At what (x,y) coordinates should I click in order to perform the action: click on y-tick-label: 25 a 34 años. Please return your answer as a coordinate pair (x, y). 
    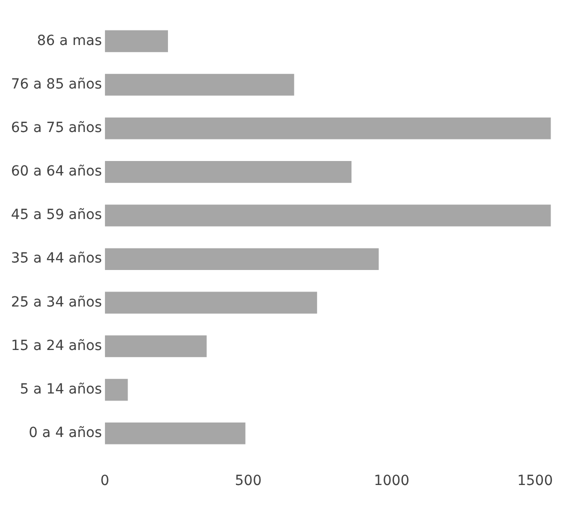
    Looking at the image, I should click on (56, 302).